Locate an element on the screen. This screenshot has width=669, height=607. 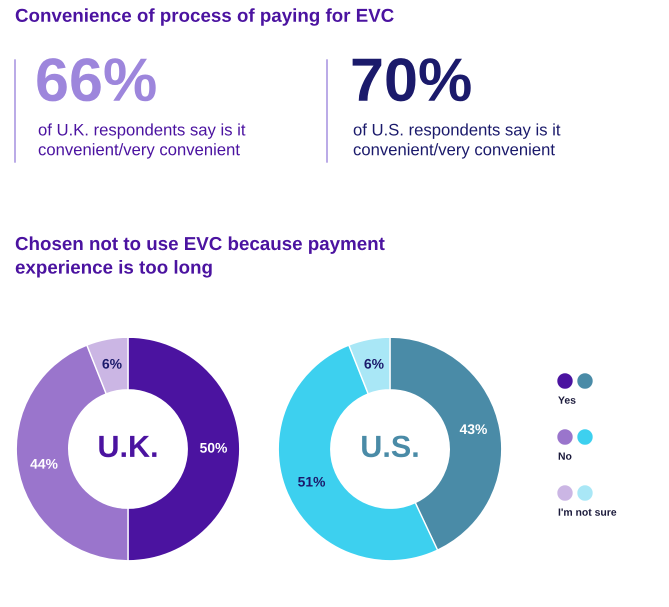
data-label: 43% is located at coordinates (473, 429).